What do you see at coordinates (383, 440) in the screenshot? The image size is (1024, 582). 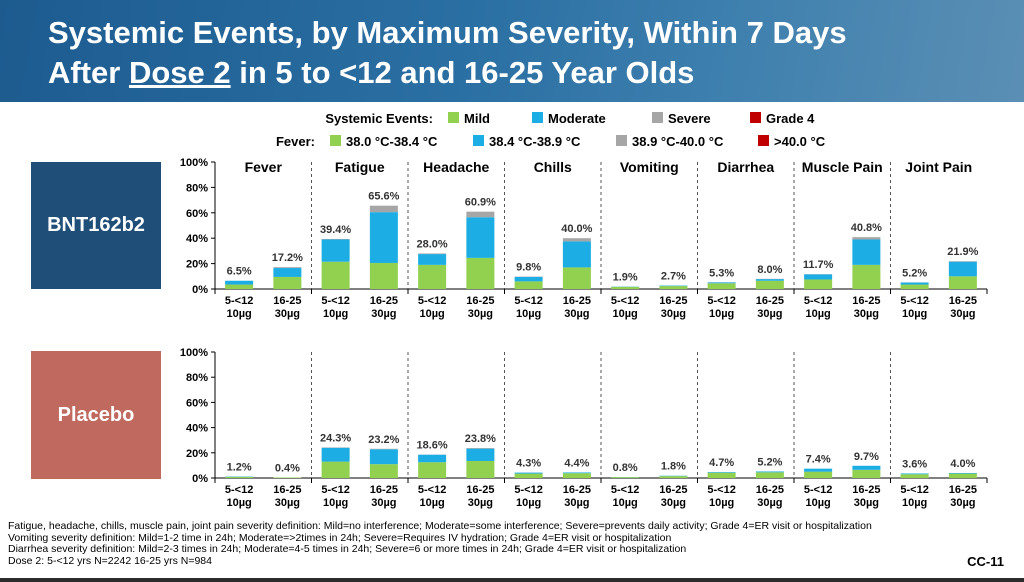 I see `bar-total-label: 23.2%` at bounding box center [383, 440].